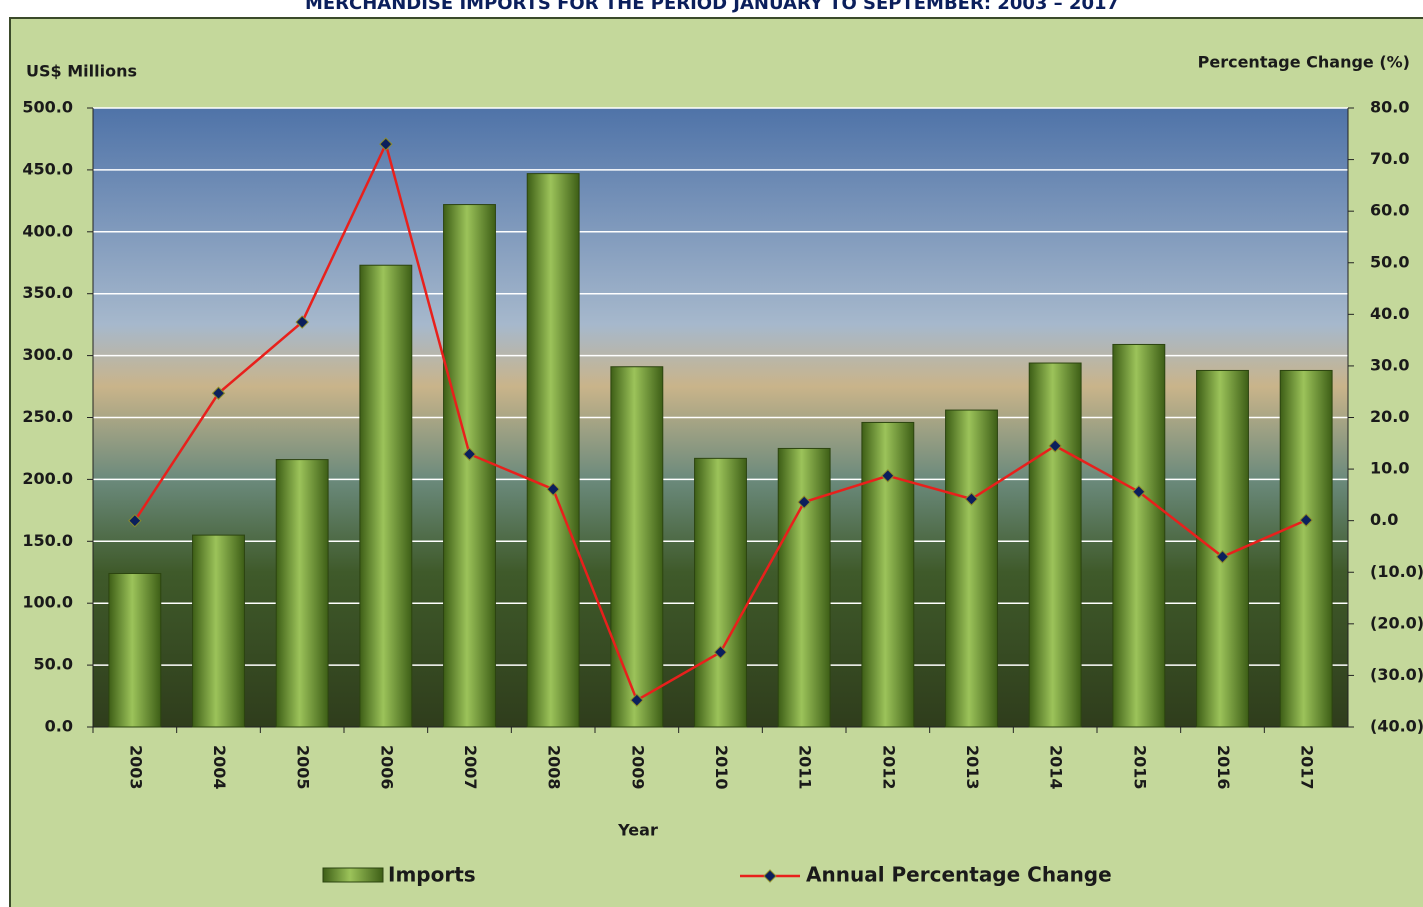  Describe the element at coordinates (47, 416) in the screenshot. I see `y-tick-label: 250.0` at that location.